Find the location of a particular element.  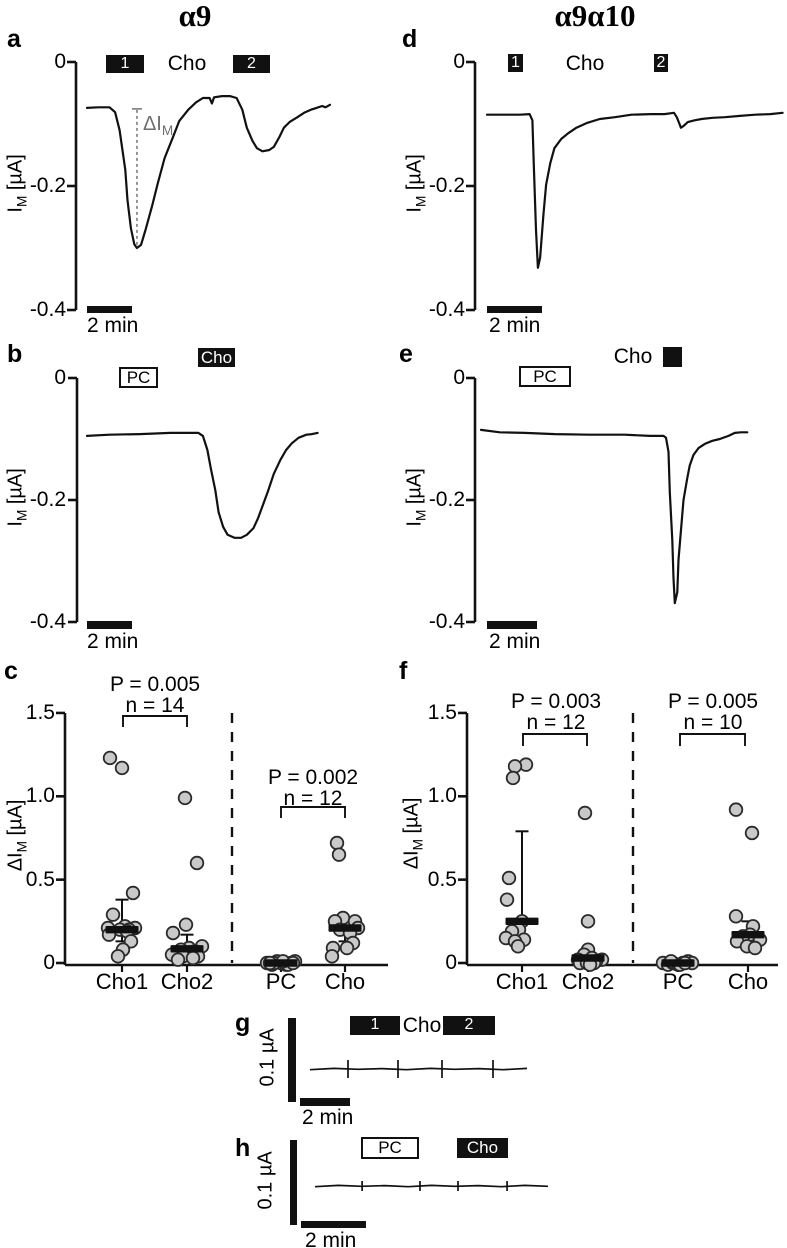

panel-c-pvalue-1: P = 0.002 is located at coordinates (313, 777).